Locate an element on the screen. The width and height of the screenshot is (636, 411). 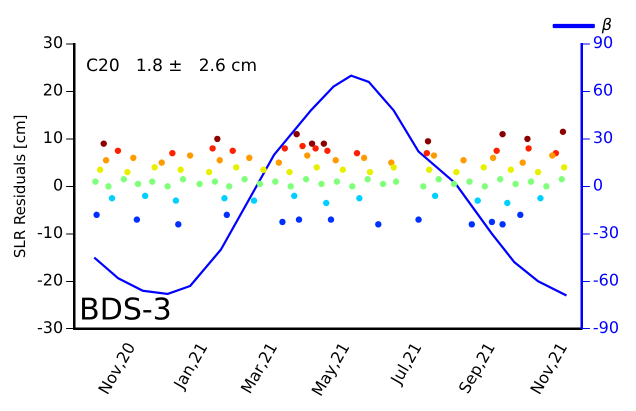
annotation: C20 1.8 ± 2.6 cm is located at coordinates (172, 66).